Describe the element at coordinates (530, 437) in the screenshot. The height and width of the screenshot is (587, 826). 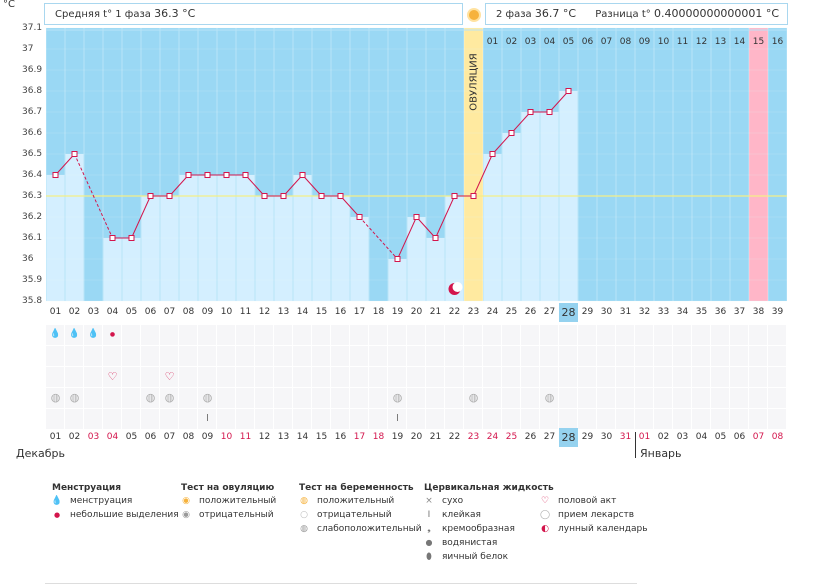
I see `calendar-date: 26` at that location.